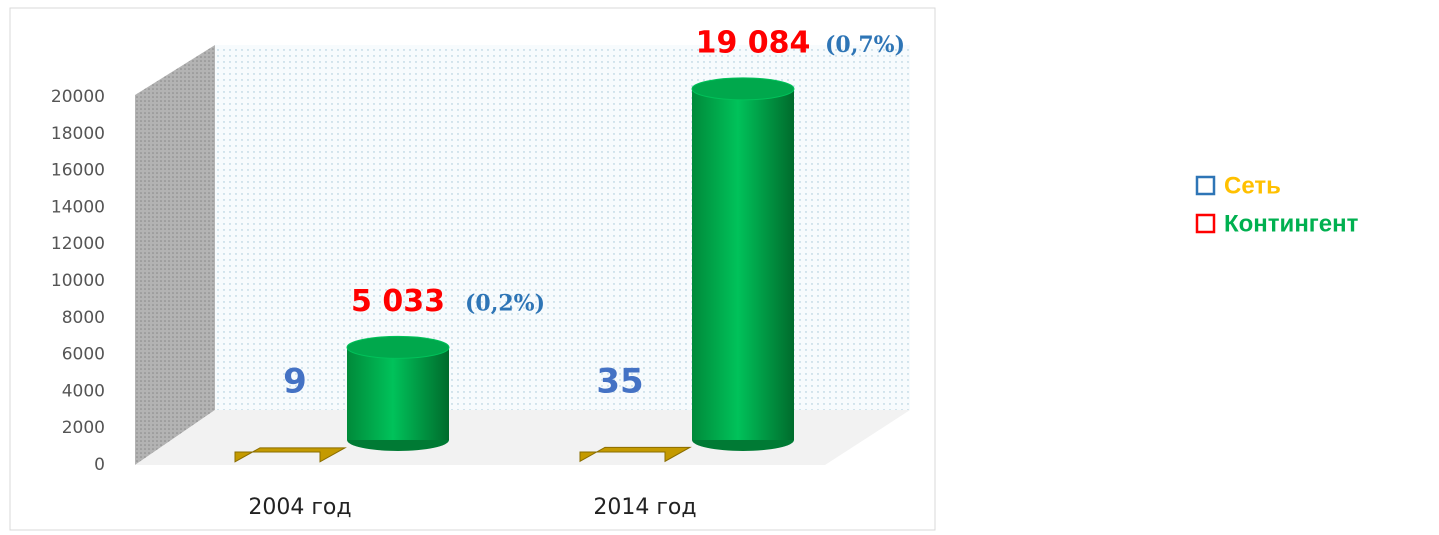 This screenshot has width=1439, height=535. Describe the element at coordinates (78, 171) in the screenshot. I see `y-tick-label: 16000` at that location.